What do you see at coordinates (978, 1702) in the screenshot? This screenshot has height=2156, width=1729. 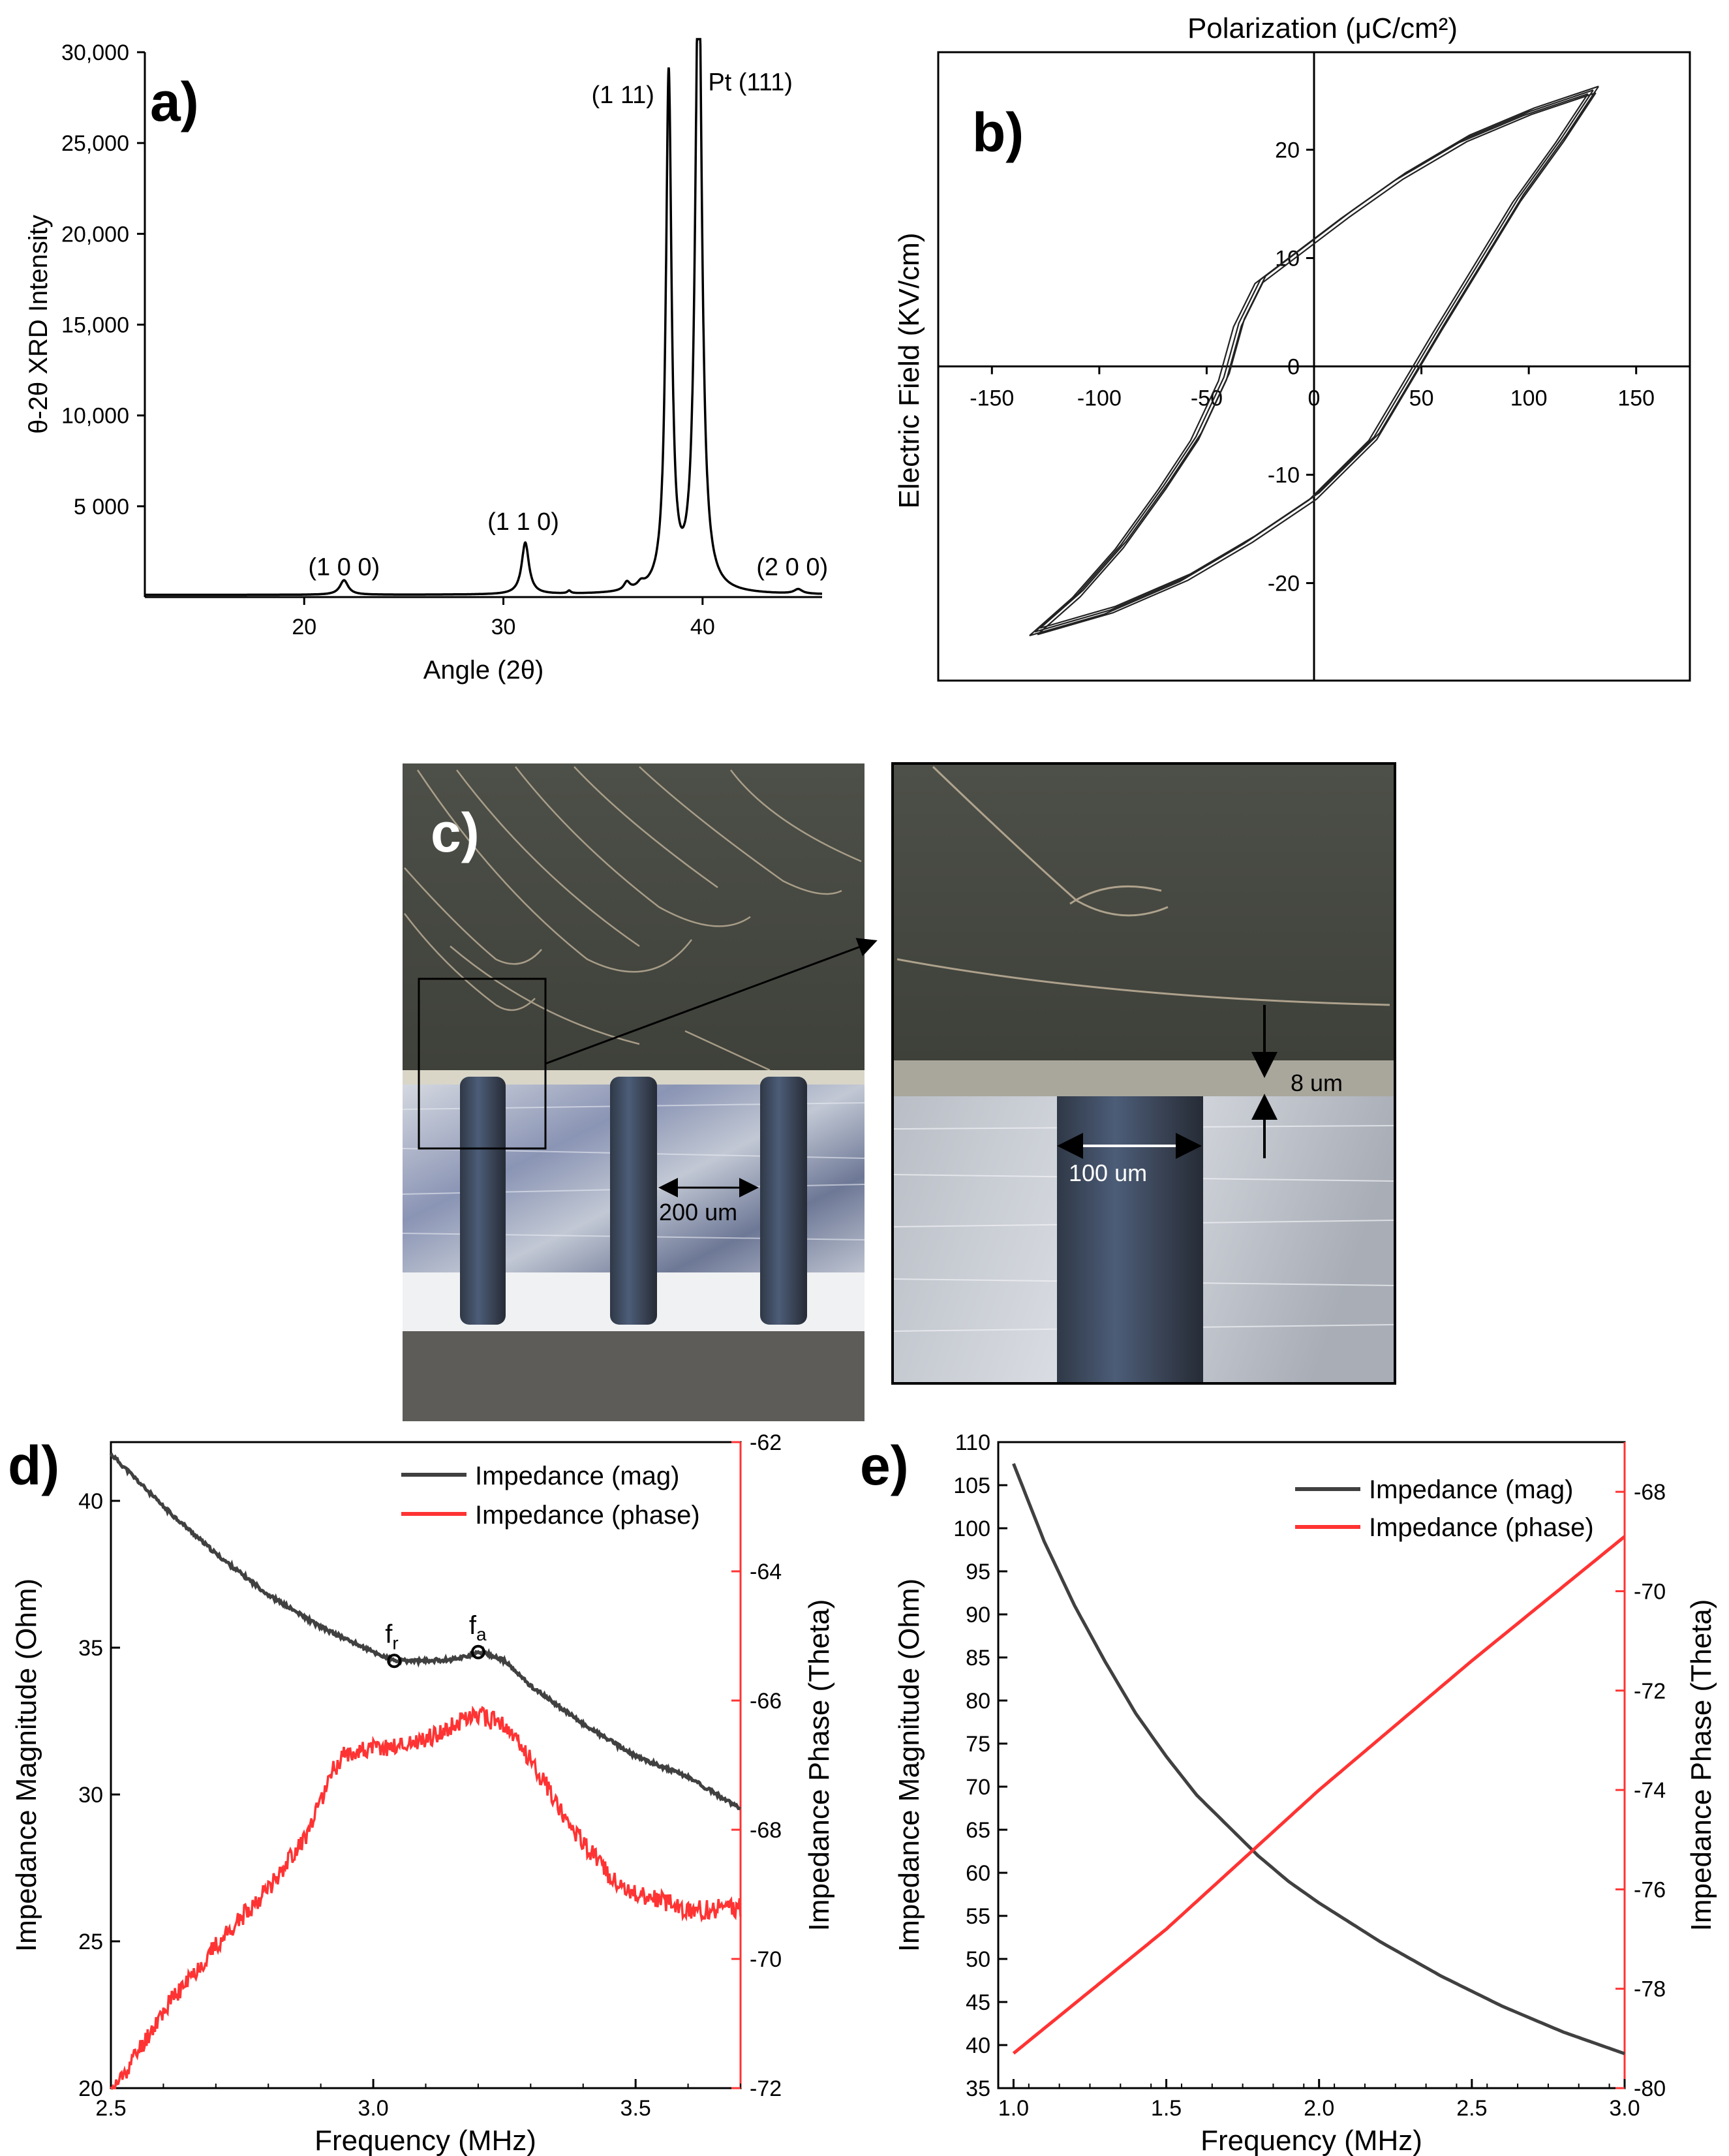 I see `e-y-tick-label: 80` at bounding box center [978, 1702].